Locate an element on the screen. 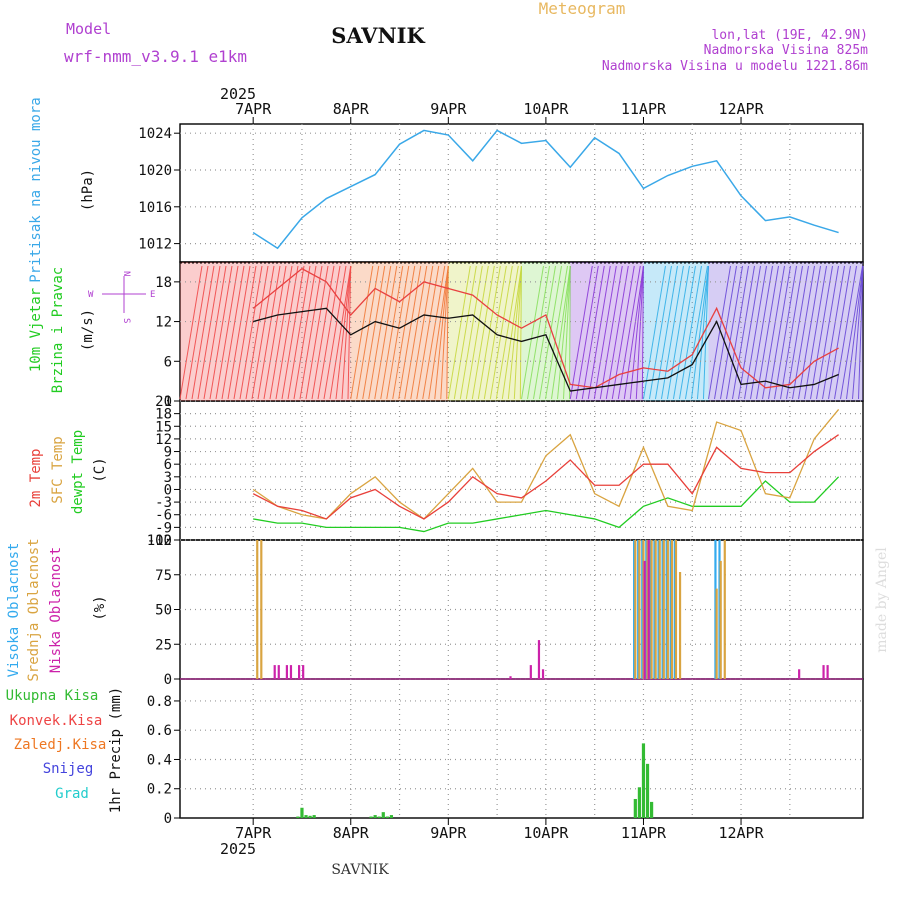 This screenshot has height=900, width=900. cloud-tick-label: 100 is located at coordinates (159, 541).